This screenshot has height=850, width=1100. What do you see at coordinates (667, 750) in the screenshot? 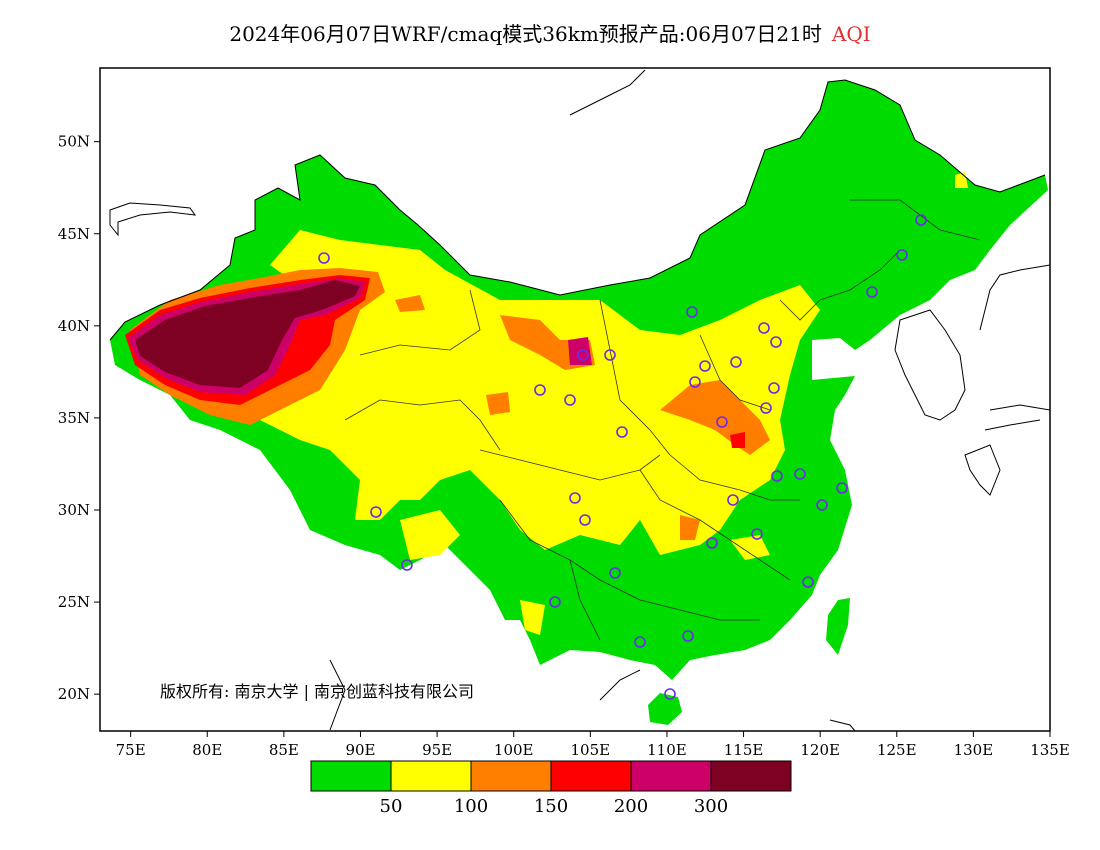
I see `x-tick-label: 110E` at bounding box center [667, 750].